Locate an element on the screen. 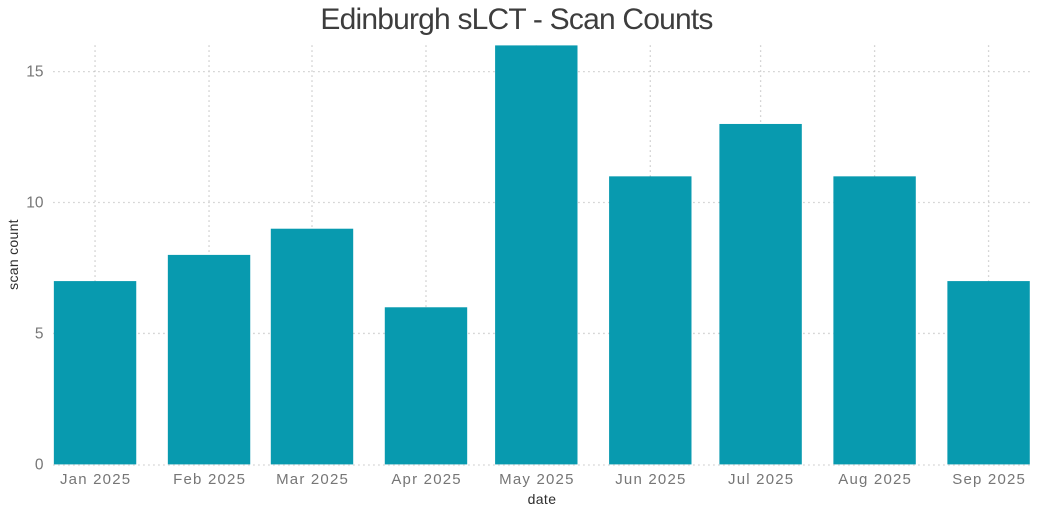 Image resolution: width=1042 pixels, height=507 pixels. svg-text: May 2025 is located at coordinates (536, 479).